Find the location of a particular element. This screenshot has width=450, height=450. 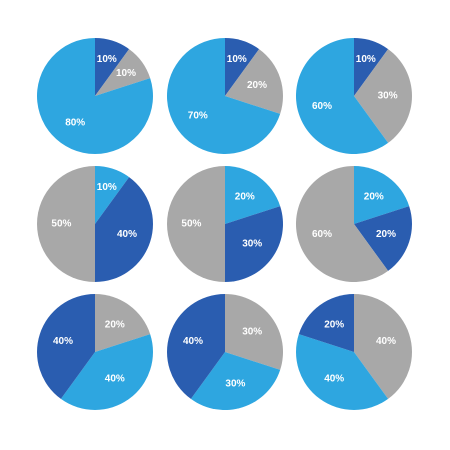

pie-1-slice-1-label: 10% is located at coordinates (107, 59).